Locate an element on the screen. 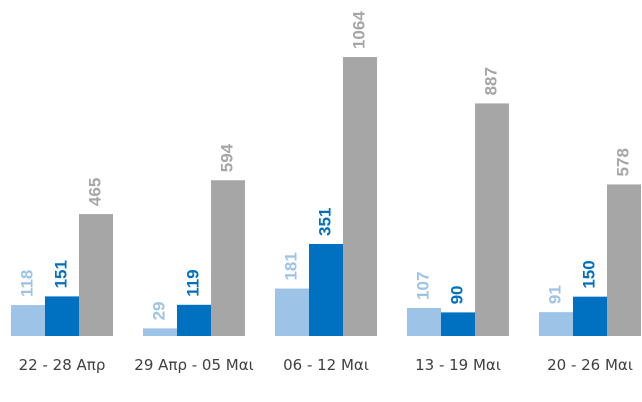  x-tick-label: 29 Απρ - 05 Μαι is located at coordinates (194, 365).